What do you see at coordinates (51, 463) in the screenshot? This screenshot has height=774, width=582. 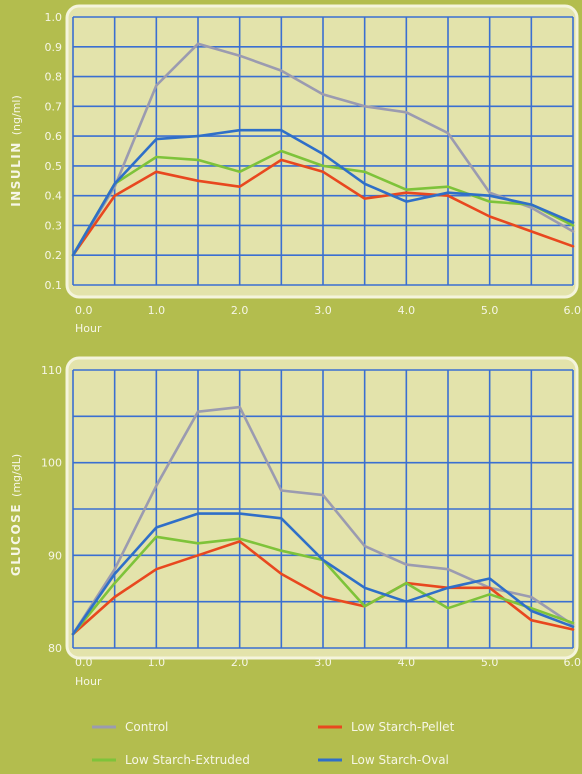 I see `y-tick-label: 100` at bounding box center [51, 463].